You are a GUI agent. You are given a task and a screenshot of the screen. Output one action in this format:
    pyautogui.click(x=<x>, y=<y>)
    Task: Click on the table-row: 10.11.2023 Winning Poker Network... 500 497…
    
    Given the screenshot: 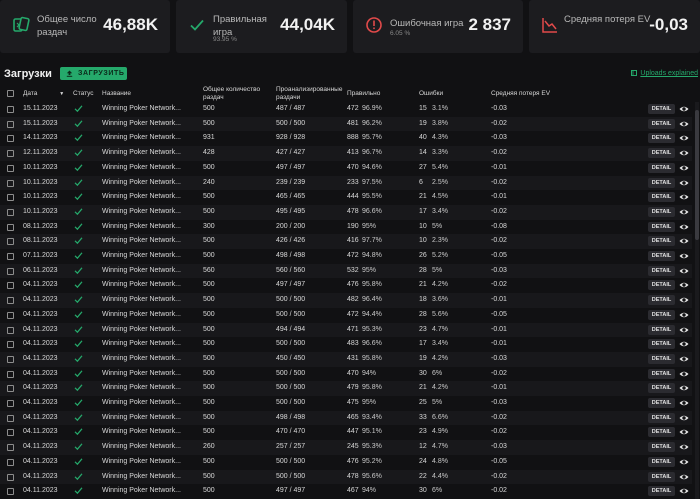 What is the action you would take?
    pyautogui.click(x=346, y=168)
    